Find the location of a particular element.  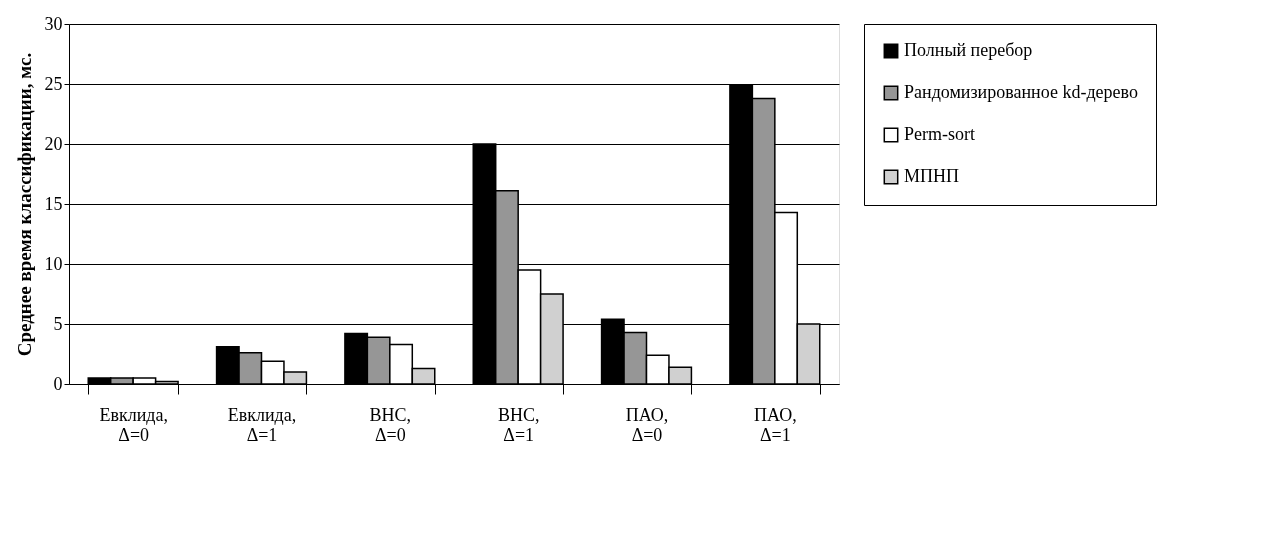

legend-label: Рандомизированное kd-дерево is located at coordinates (1021, 92).